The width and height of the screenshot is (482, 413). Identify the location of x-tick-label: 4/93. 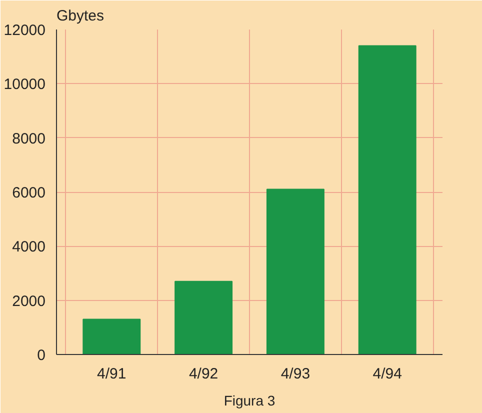
(295, 374).